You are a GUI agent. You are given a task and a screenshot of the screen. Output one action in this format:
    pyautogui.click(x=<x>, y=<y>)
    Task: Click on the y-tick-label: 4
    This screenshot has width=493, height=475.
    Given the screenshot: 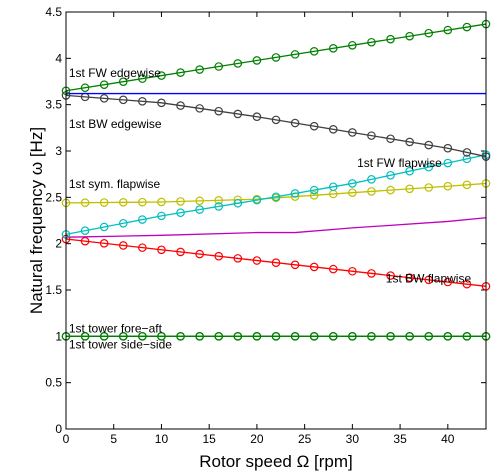 What is the action you would take?
    pyautogui.click(x=58, y=58)
    